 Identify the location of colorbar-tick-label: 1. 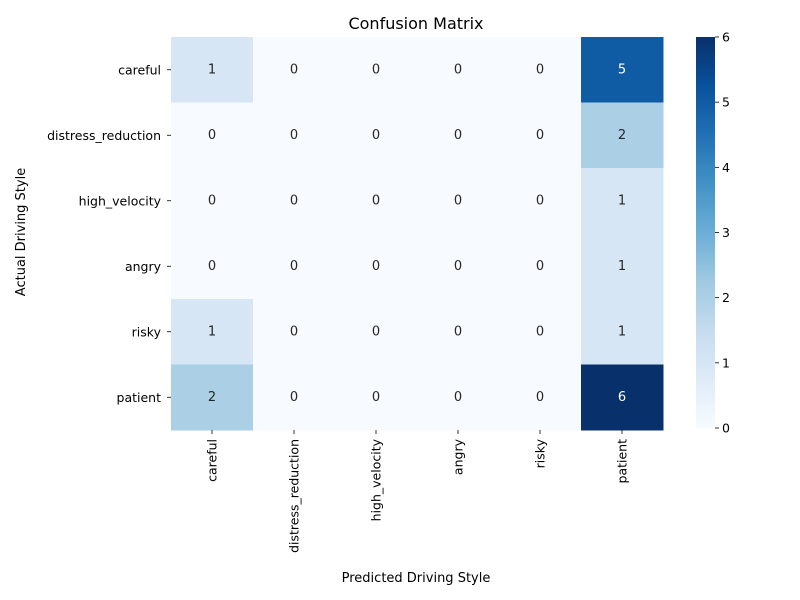
(726, 362).